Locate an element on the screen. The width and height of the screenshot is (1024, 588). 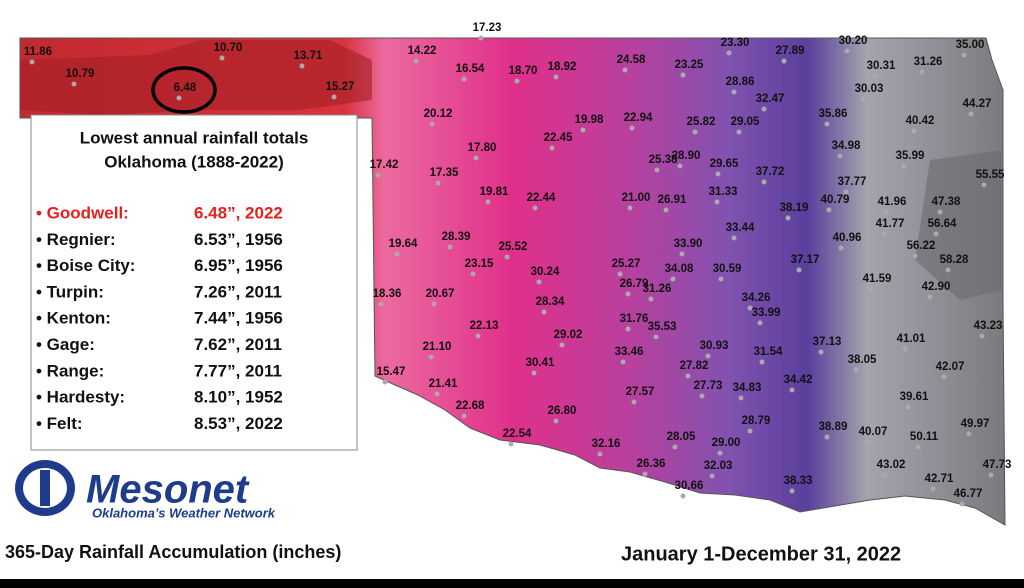
station-total: 33.46 is located at coordinates (629, 352).